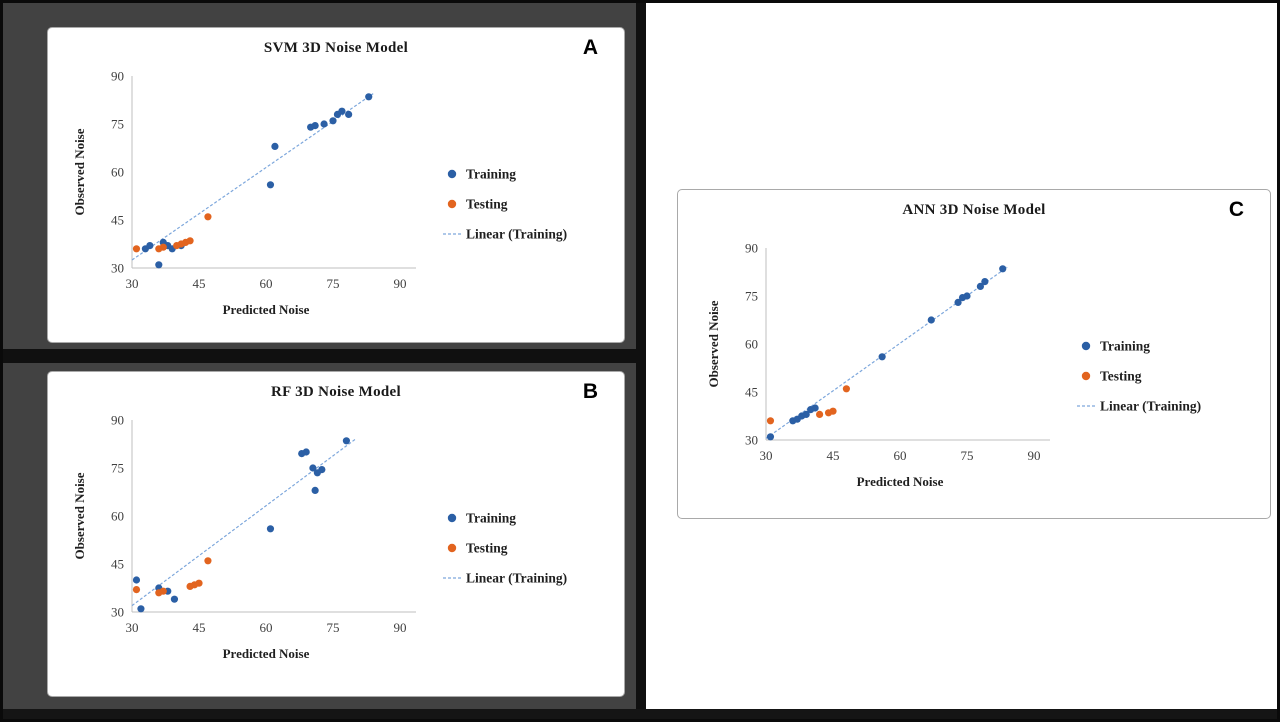 The image size is (1280, 722). What do you see at coordinates (590, 47) in the screenshot?
I see `panel-letter: A` at bounding box center [590, 47].